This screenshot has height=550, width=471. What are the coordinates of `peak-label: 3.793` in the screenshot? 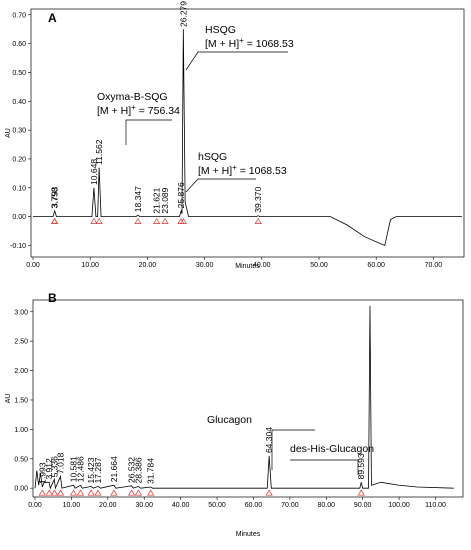 It's located at (55, 197).